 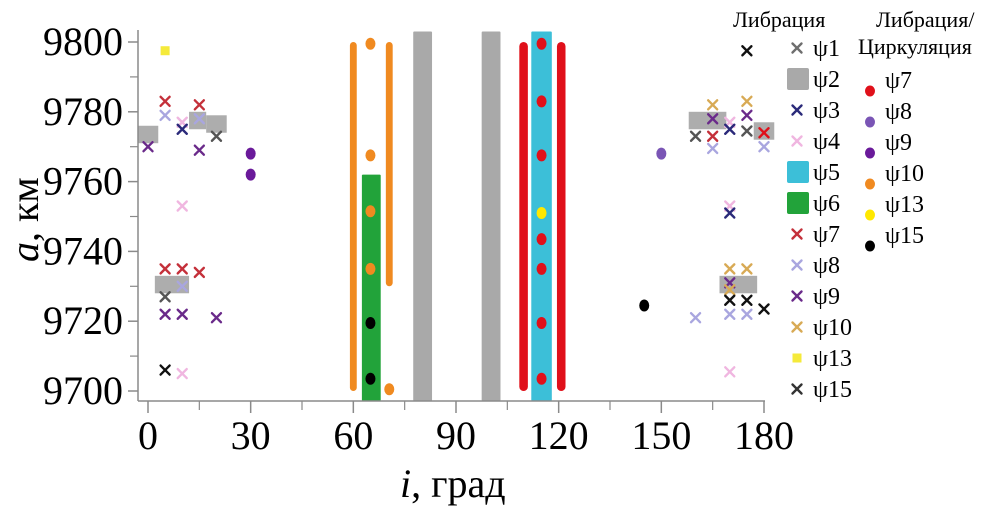 What do you see at coordinates (661, 153) in the screenshot?
I see `data-point-8c` at bounding box center [661, 153].